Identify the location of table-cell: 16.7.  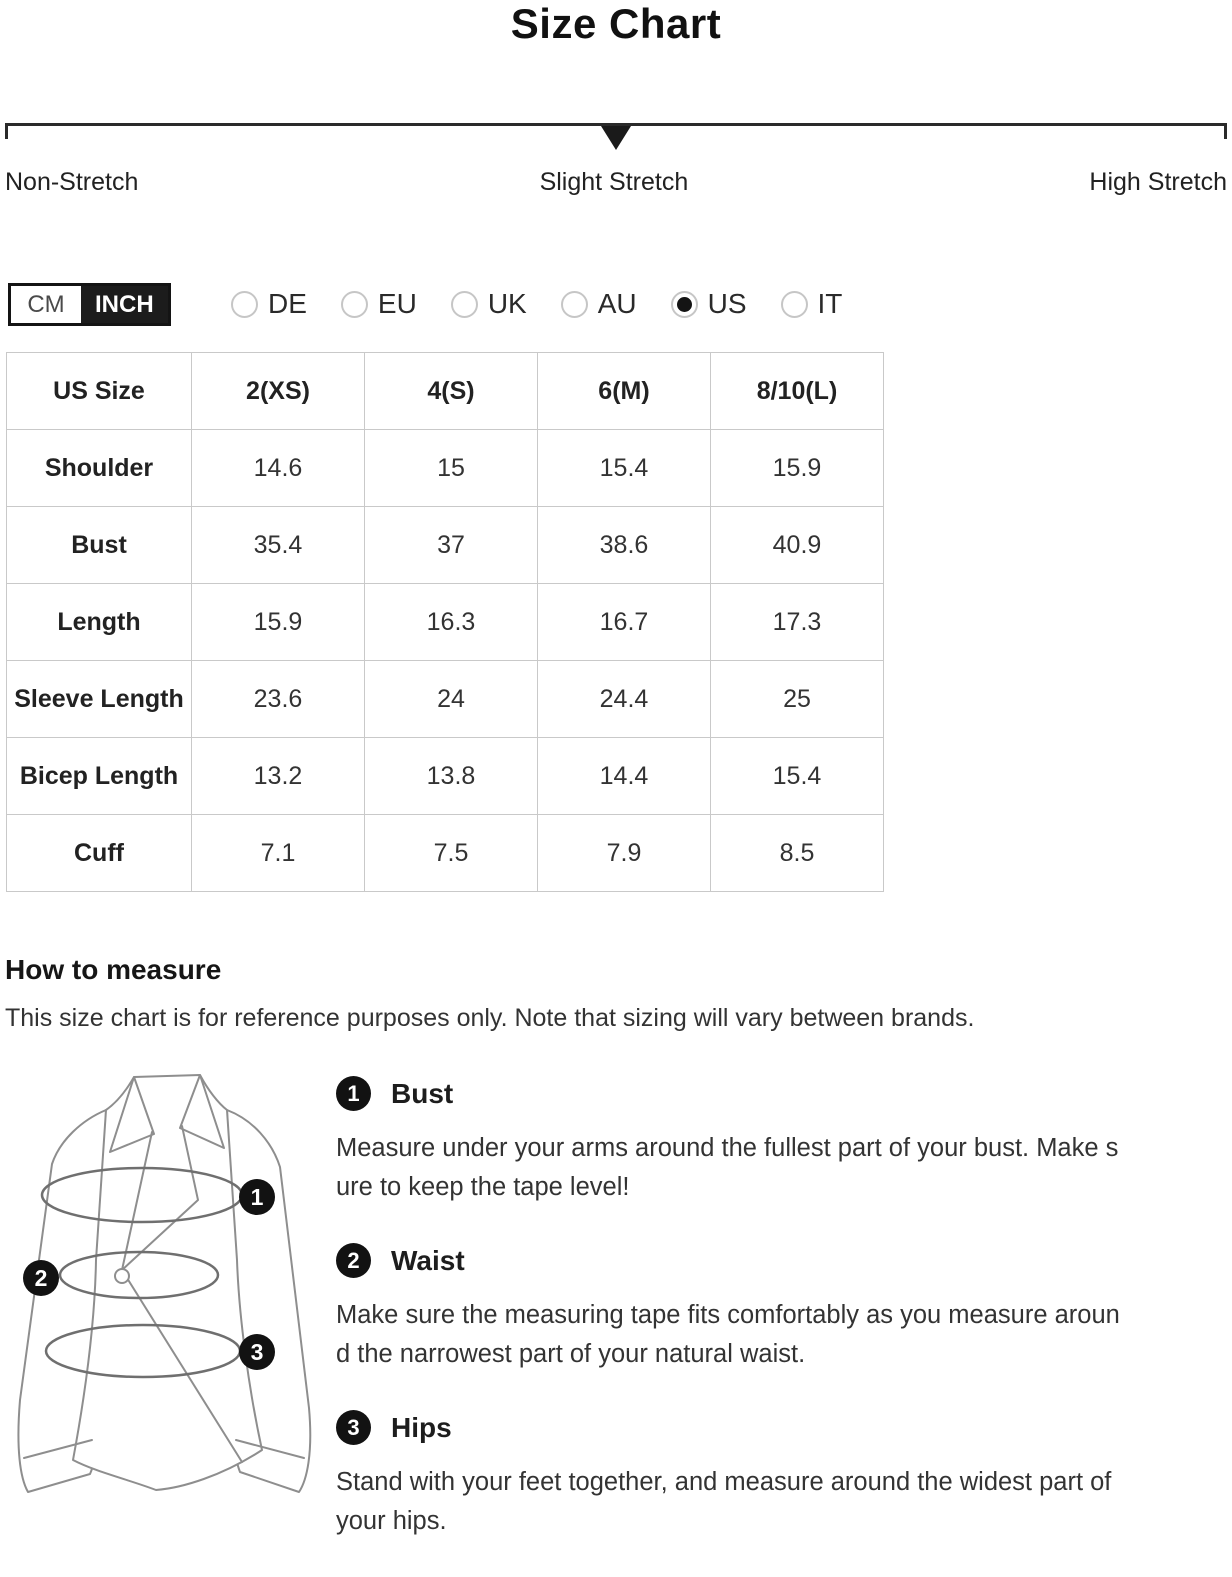
(624, 622).